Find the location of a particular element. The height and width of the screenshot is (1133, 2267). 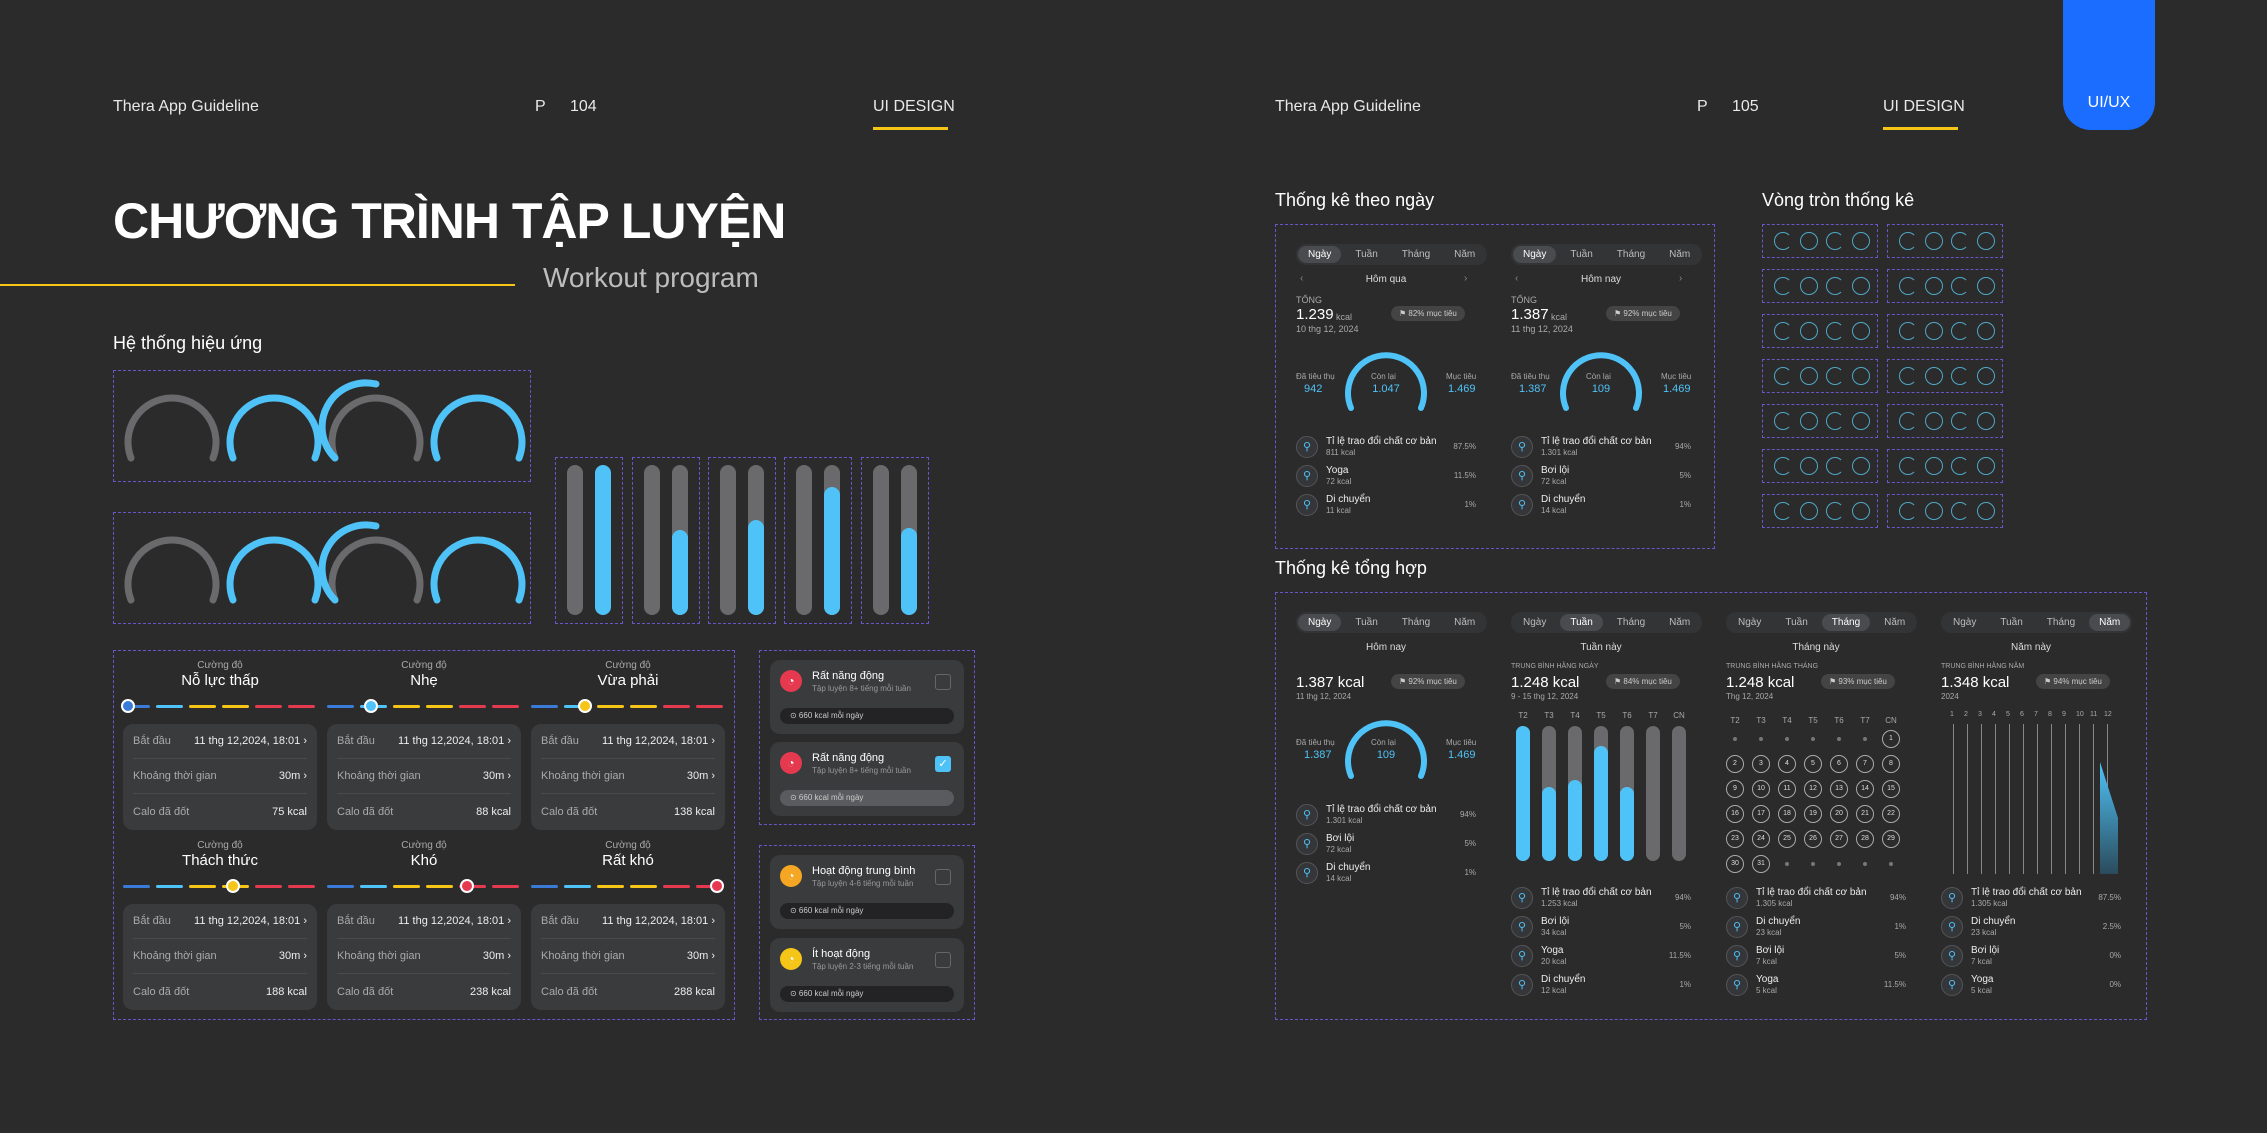

cal-day: 23 is located at coordinates (1735, 839).